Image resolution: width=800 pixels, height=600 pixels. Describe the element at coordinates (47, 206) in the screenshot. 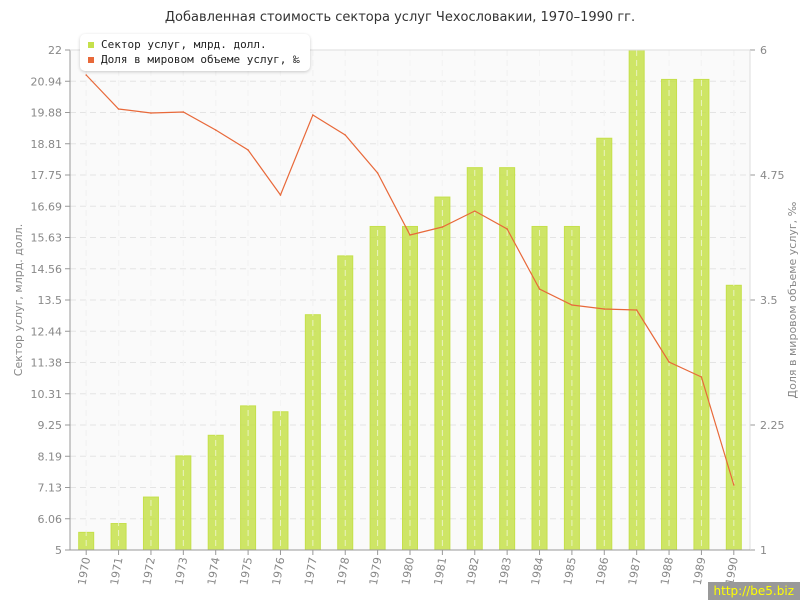

I see `y-tick-label: 16.69` at that location.